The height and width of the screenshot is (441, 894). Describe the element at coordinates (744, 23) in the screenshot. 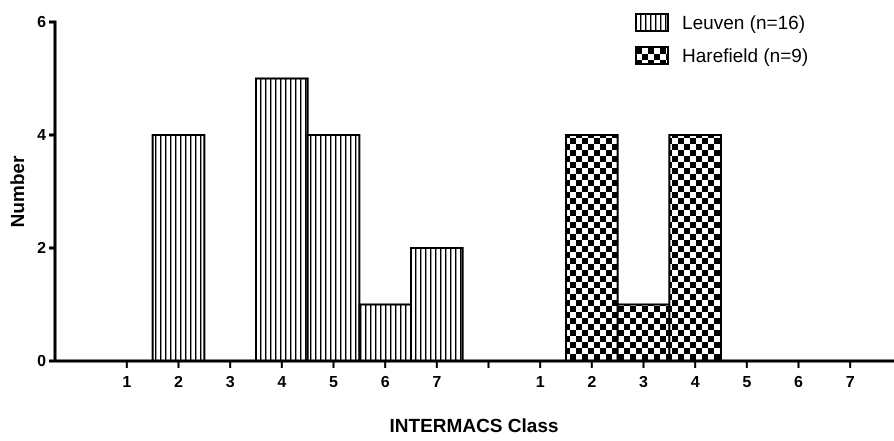

I see `legend-label: Leuven (n=16)` at that location.